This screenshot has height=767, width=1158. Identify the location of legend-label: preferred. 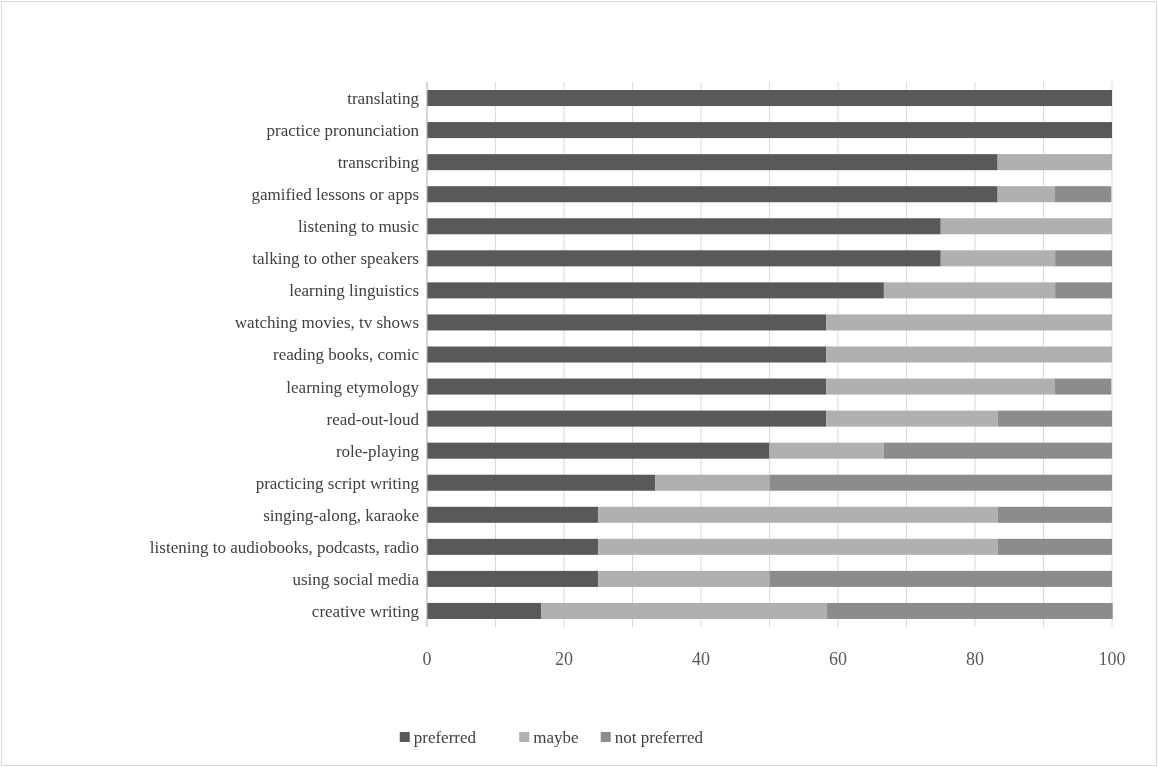
(445, 737).